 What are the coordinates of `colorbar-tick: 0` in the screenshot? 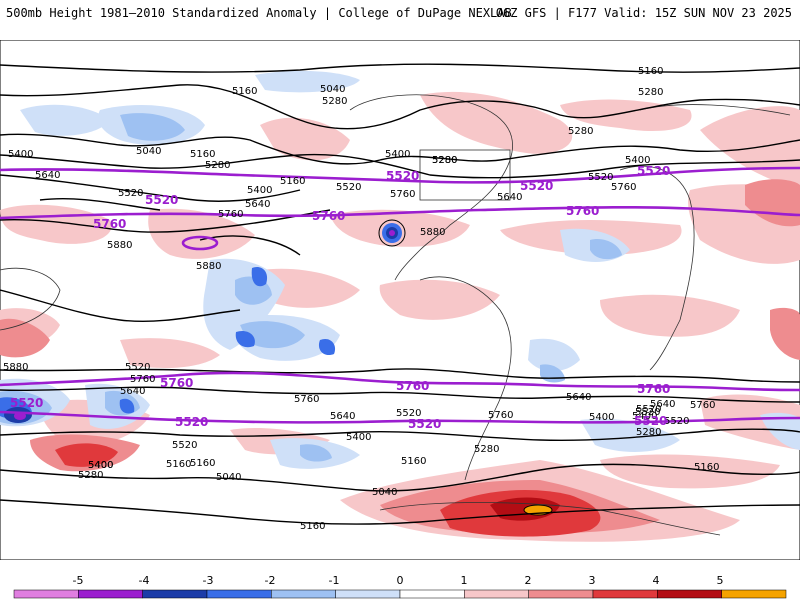 It's located at (400, 580).